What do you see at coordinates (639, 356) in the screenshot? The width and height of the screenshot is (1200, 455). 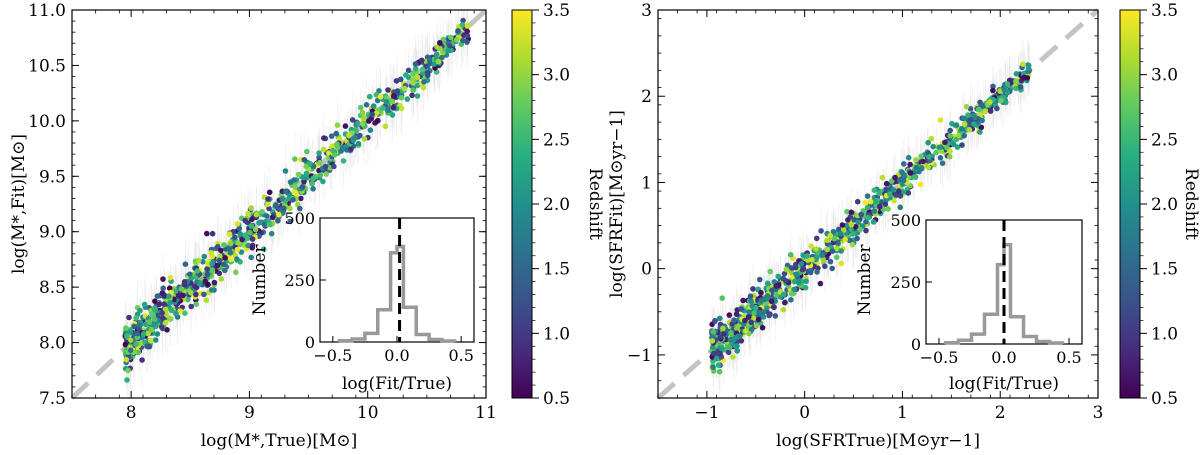 I see `y-tick-label: −1` at bounding box center [639, 356].